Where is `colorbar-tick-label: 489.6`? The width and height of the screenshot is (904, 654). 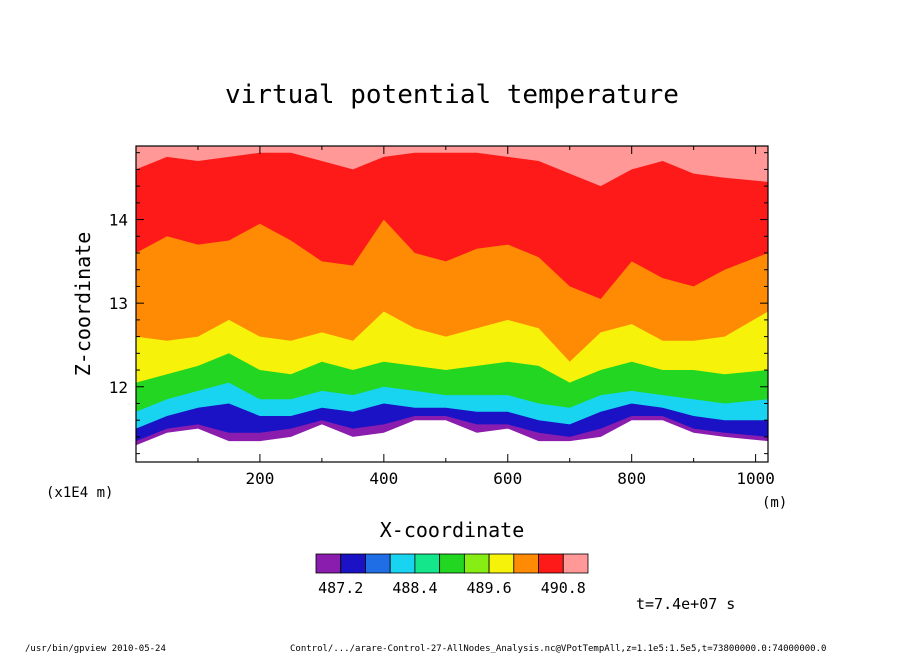
colorbar-tick-label: 489.6 is located at coordinates (489, 588).